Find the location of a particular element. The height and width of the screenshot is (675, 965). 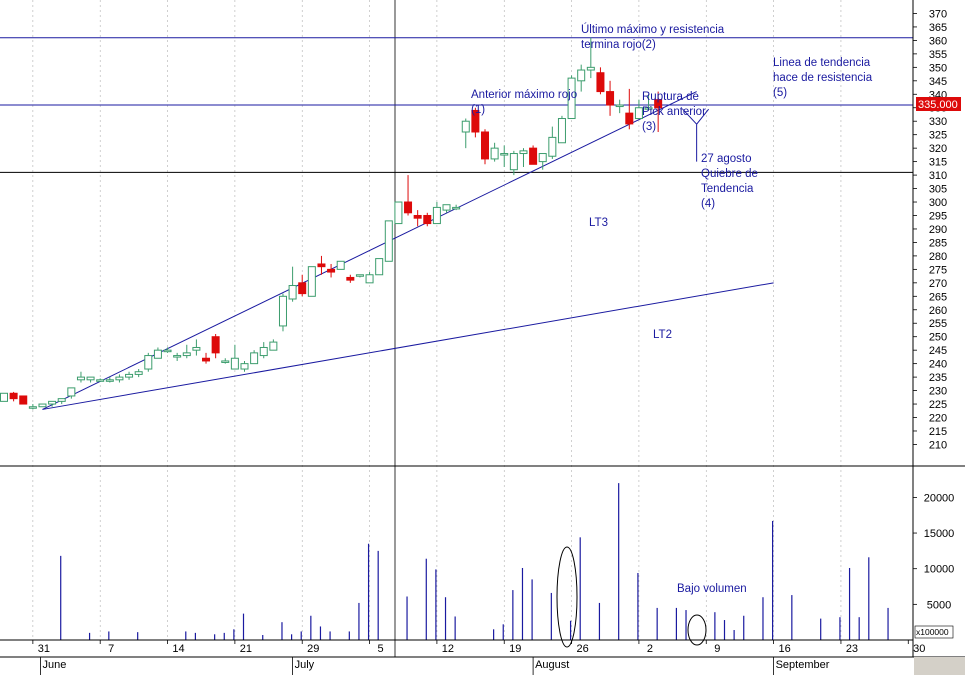

low-volume-ellipse is located at coordinates (697, 630).